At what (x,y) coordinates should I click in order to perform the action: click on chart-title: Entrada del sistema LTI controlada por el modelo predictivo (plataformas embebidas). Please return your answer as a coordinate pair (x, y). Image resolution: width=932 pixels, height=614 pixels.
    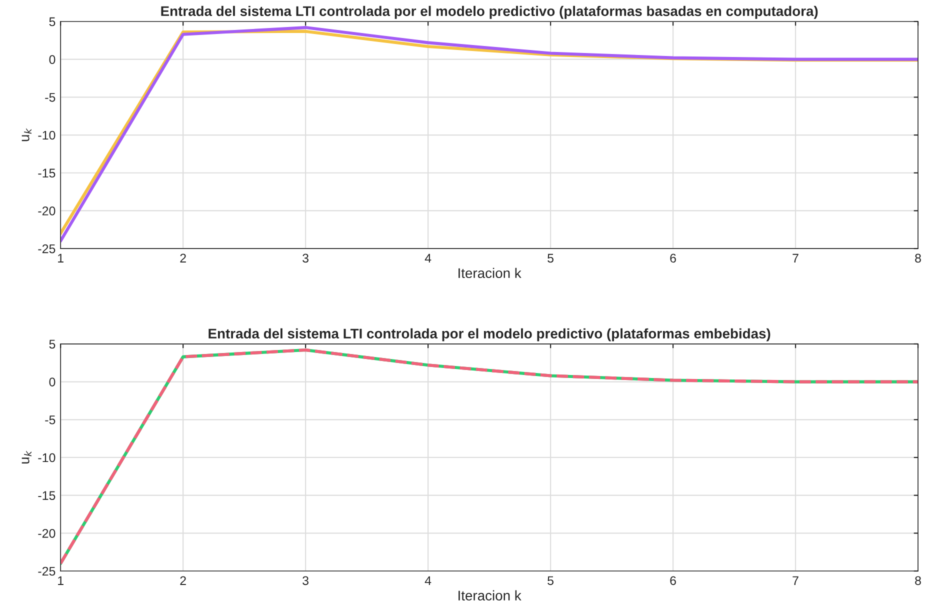
    Looking at the image, I should click on (489, 335).